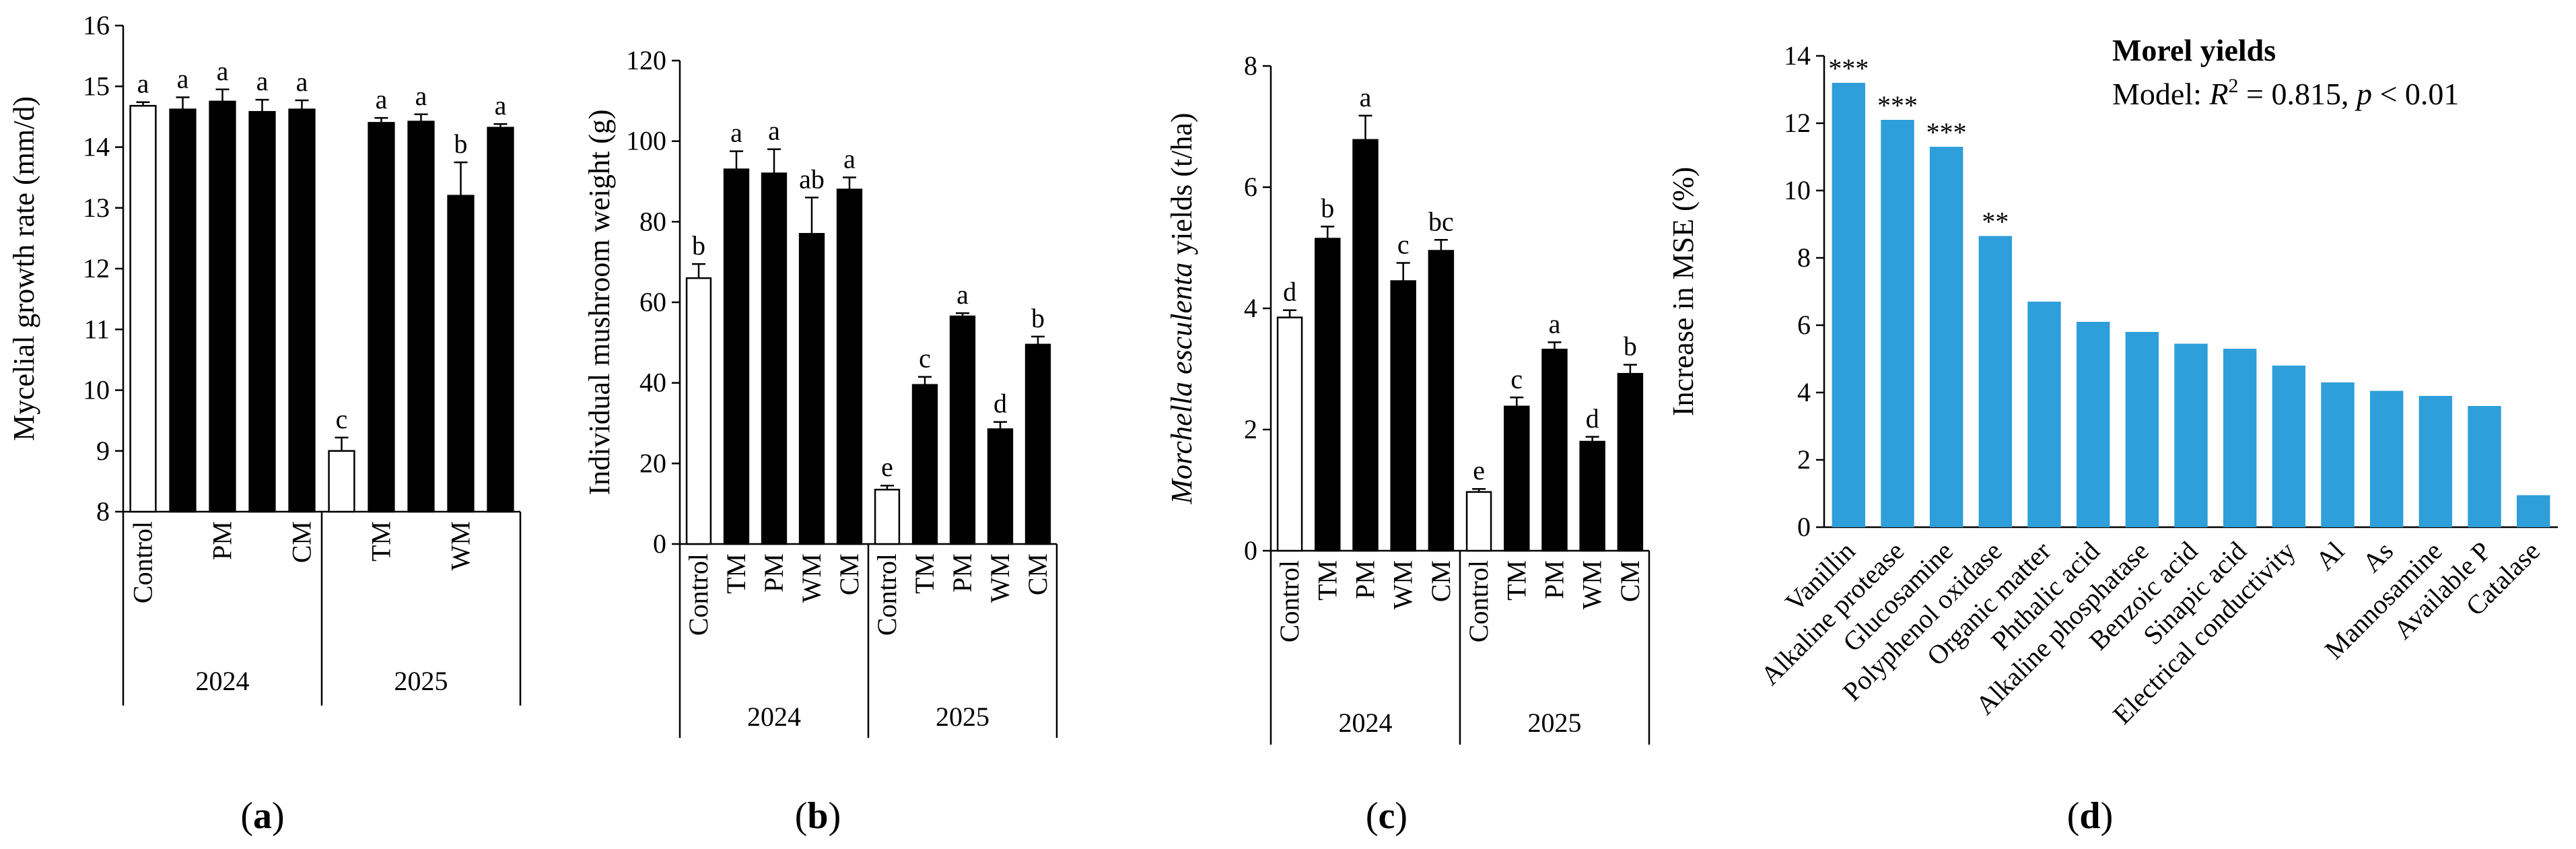 The image size is (2576, 849). Describe the element at coordinates (646, 141) in the screenshot. I see `y-tick-label: 100` at that location.